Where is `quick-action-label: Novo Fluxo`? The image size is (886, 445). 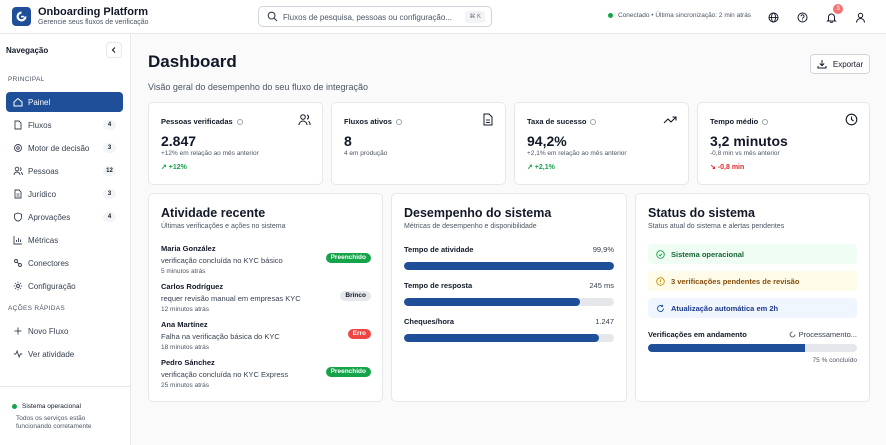 quick-action-label: Novo Fluxo is located at coordinates (48, 331).